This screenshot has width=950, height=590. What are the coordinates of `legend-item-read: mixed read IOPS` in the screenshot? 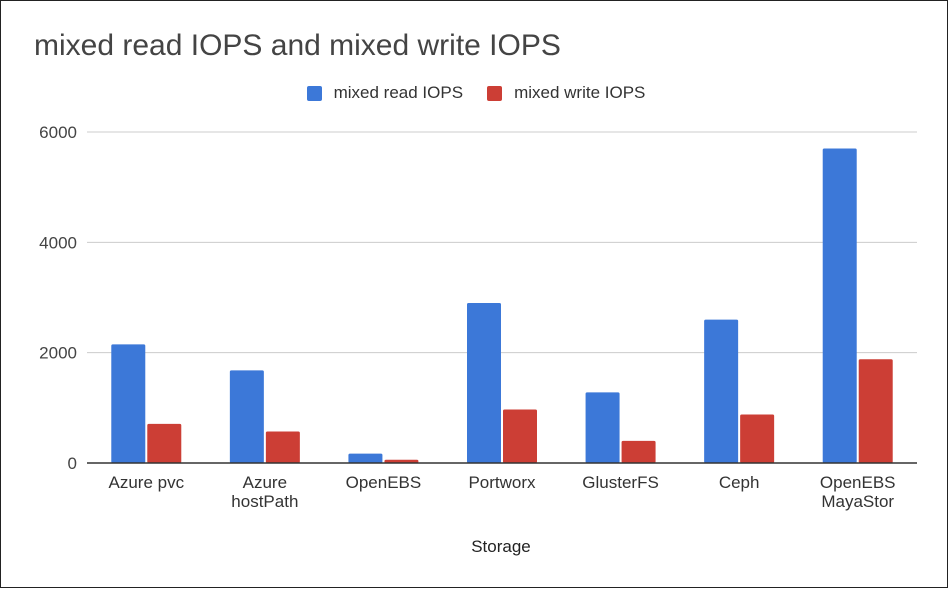 It's located at (385, 93).